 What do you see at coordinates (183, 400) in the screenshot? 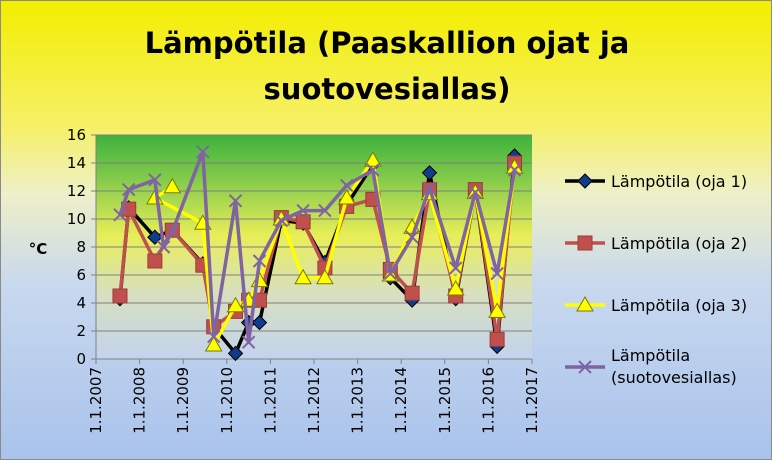
I see `x-tick-label: 1.1.2009` at bounding box center [183, 400].